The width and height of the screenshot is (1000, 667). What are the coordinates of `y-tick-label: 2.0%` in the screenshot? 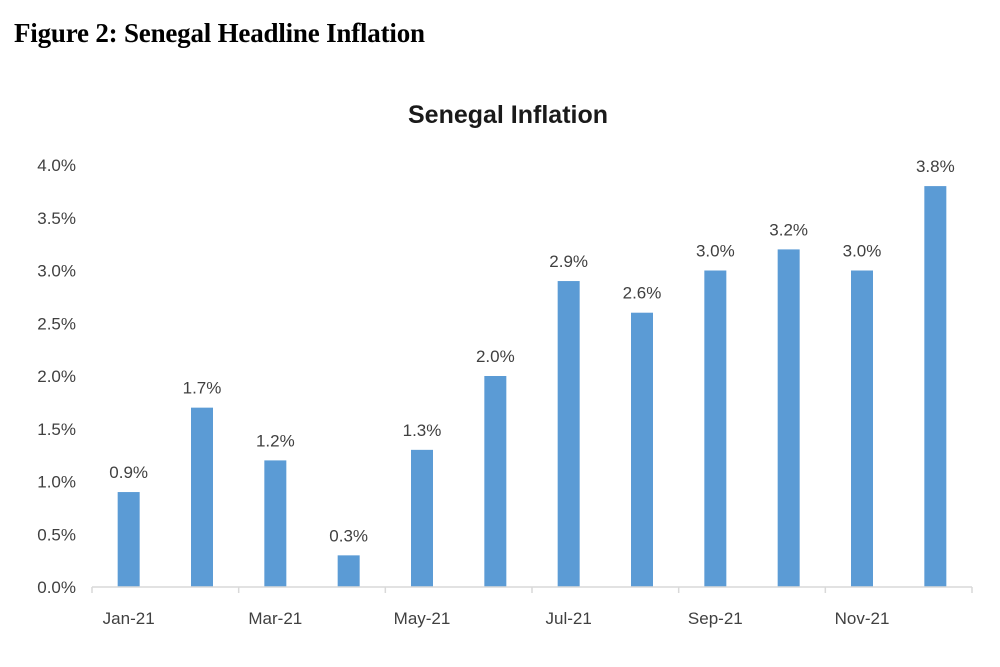 It's located at (56, 376).